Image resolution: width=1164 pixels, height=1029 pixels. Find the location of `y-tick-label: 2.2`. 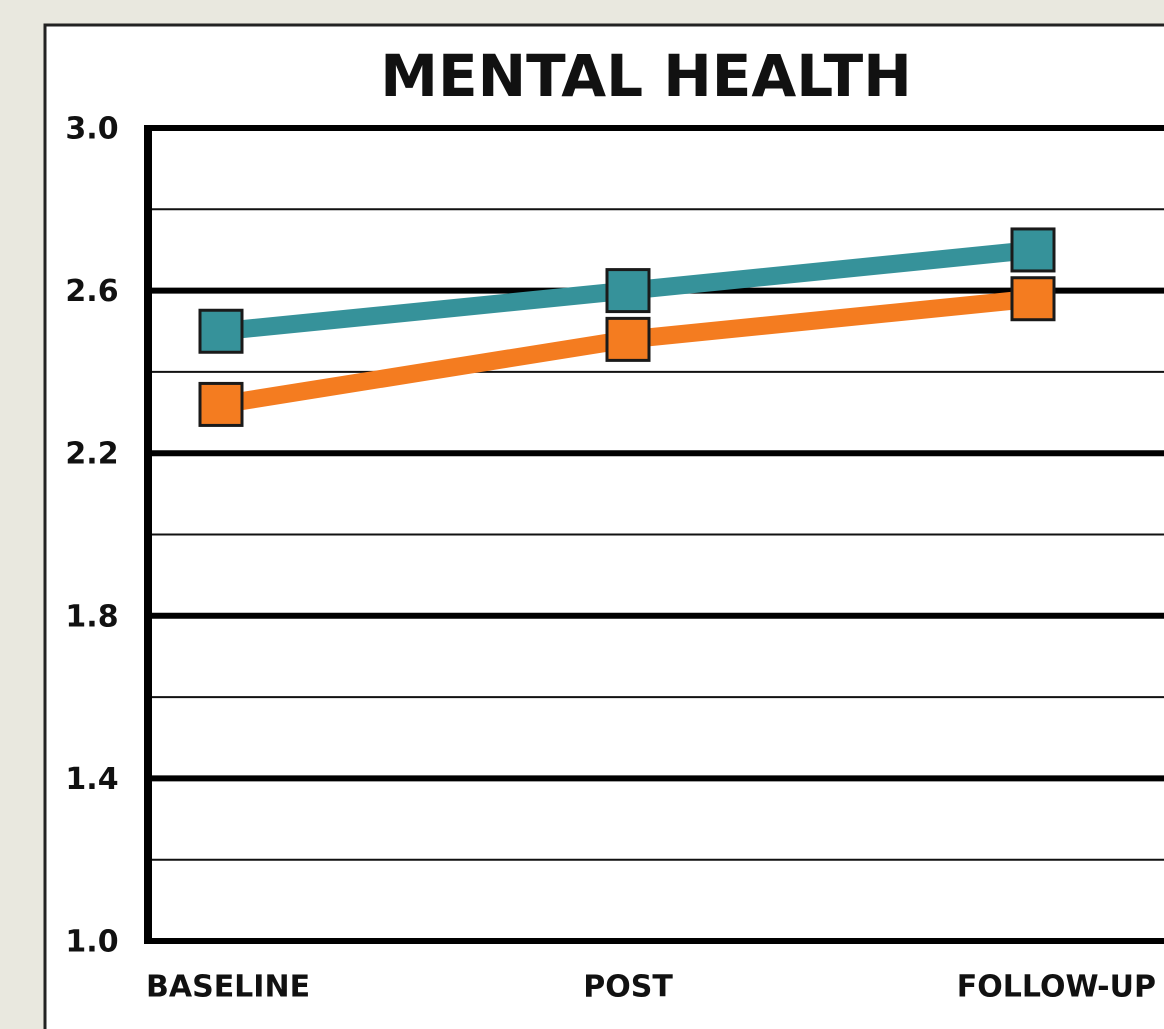

y-tick-label: 2.2 is located at coordinates (91, 454).